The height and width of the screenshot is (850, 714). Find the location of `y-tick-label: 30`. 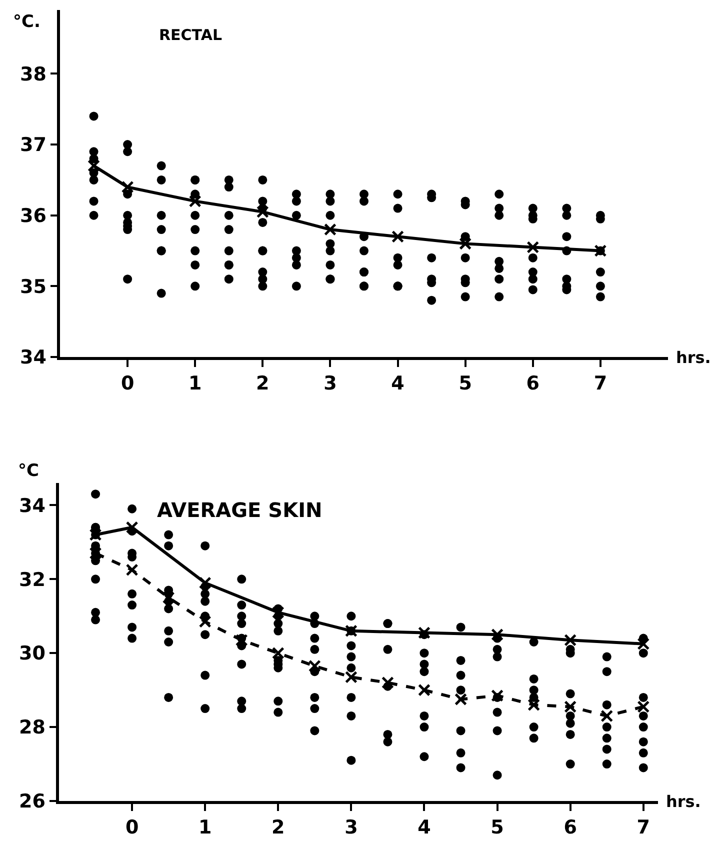

y-tick-label: 30 is located at coordinates (32, 653).